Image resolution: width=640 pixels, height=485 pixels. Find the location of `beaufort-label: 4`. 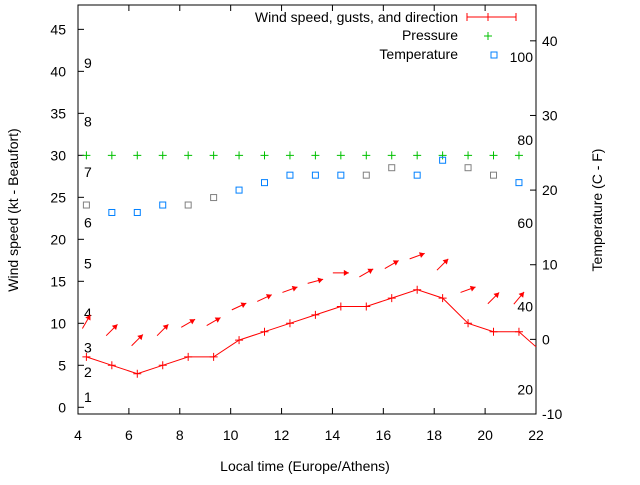

beaufort-label: 4 is located at coordinates (88, 313).